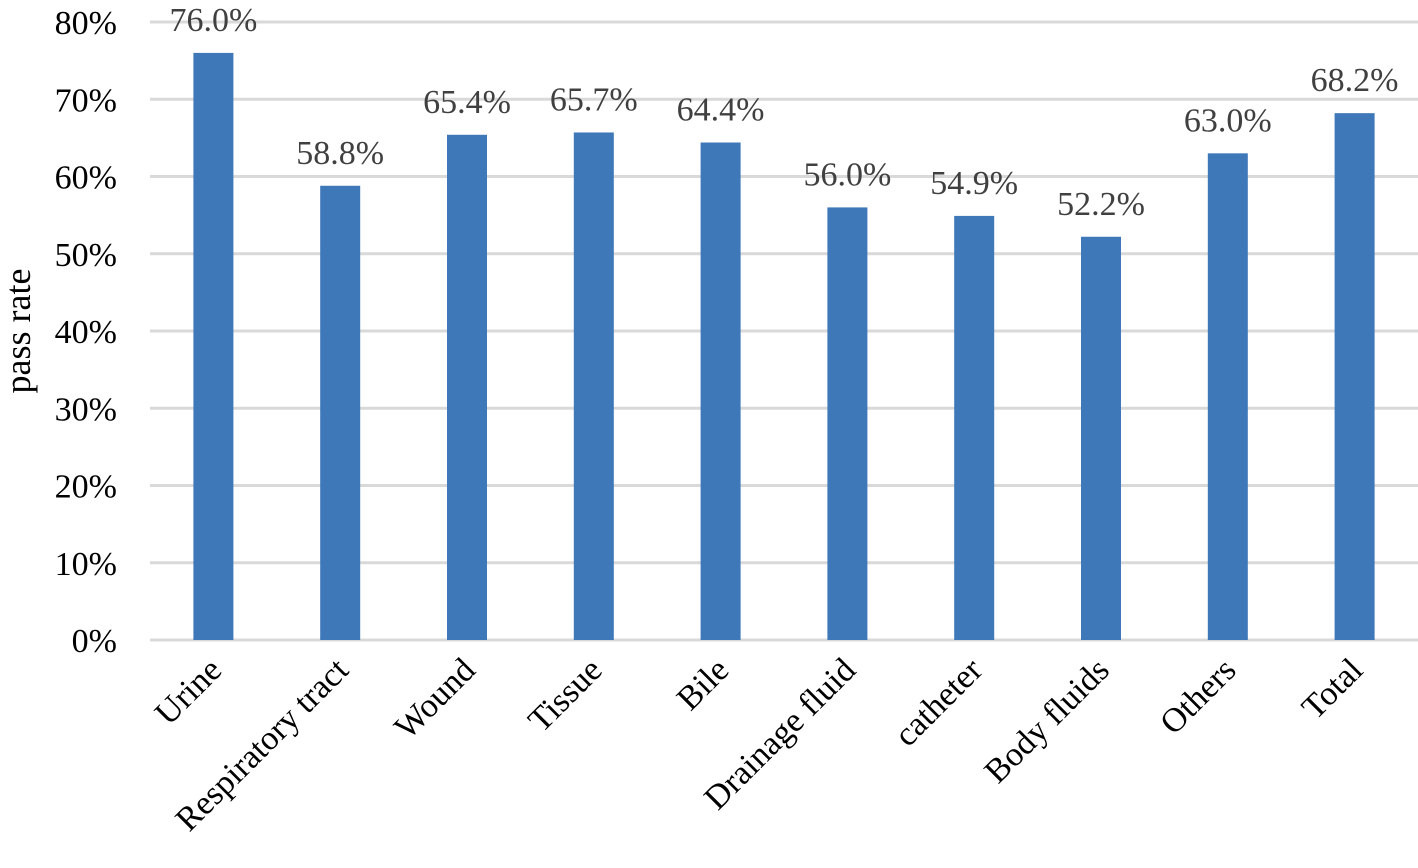 This screenshot has width=1418, height=868. Describe the element at coordinates (188, 691) in the screenshot. I see `x-category-label: Urine` at that location.